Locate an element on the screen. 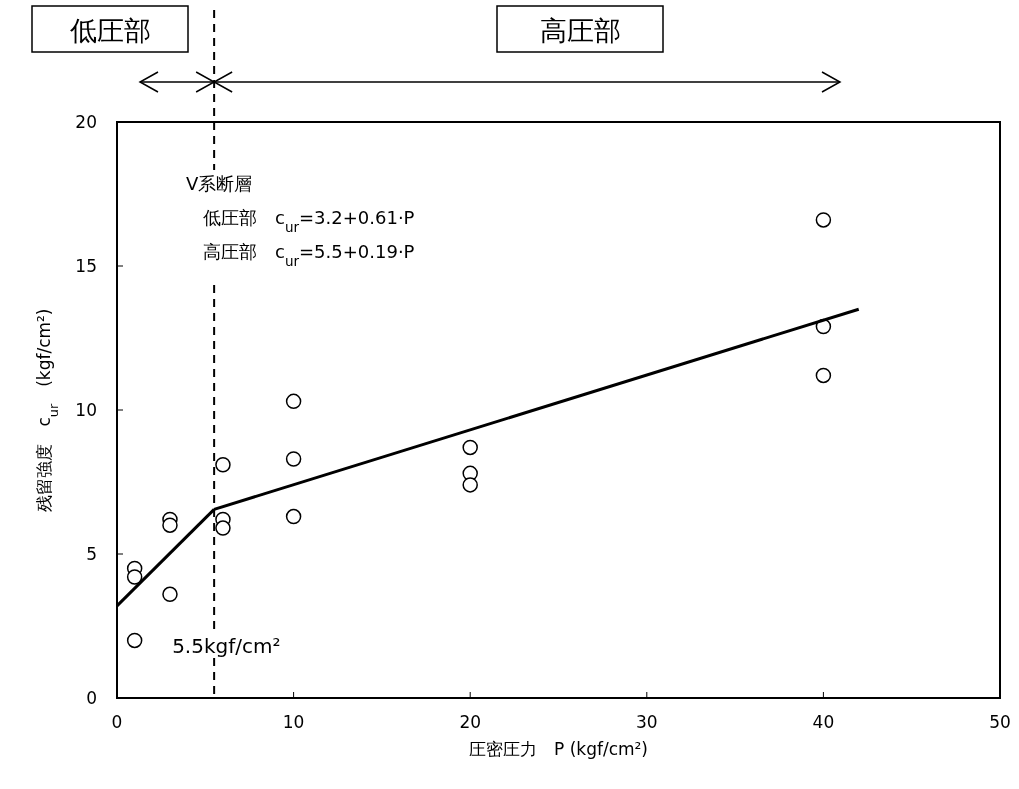  text: 高圧部 is located at coordinates (580, 30).